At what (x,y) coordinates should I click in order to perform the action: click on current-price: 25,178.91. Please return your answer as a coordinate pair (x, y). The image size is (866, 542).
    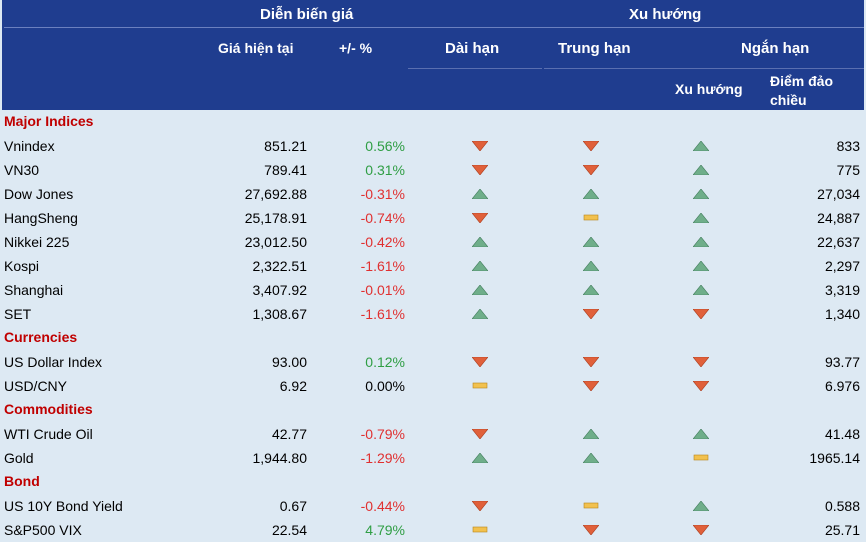
    Looking at the image, I should click on (275, 218).